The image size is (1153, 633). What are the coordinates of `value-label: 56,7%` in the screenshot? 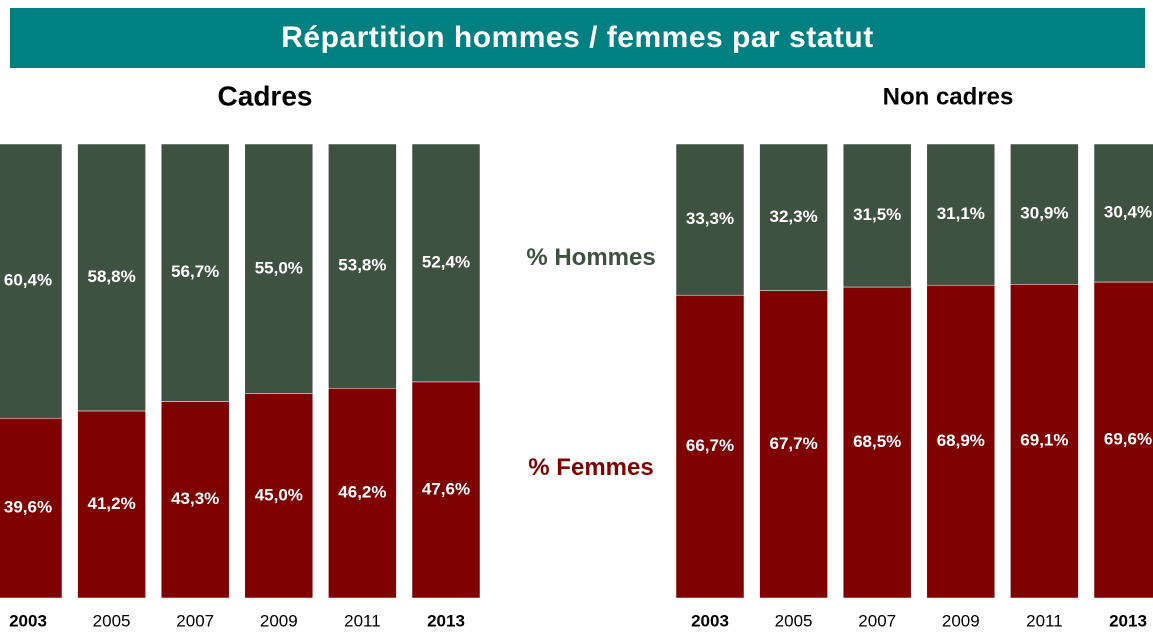 It's located at (195, 271).